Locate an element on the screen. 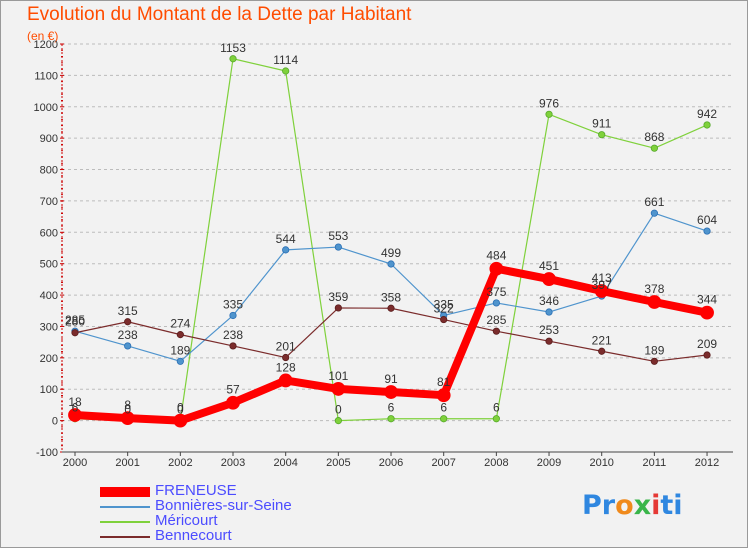 The height and width of the screenshot is (550, 750). data-label: 375 is located at coordinates (496, 292).